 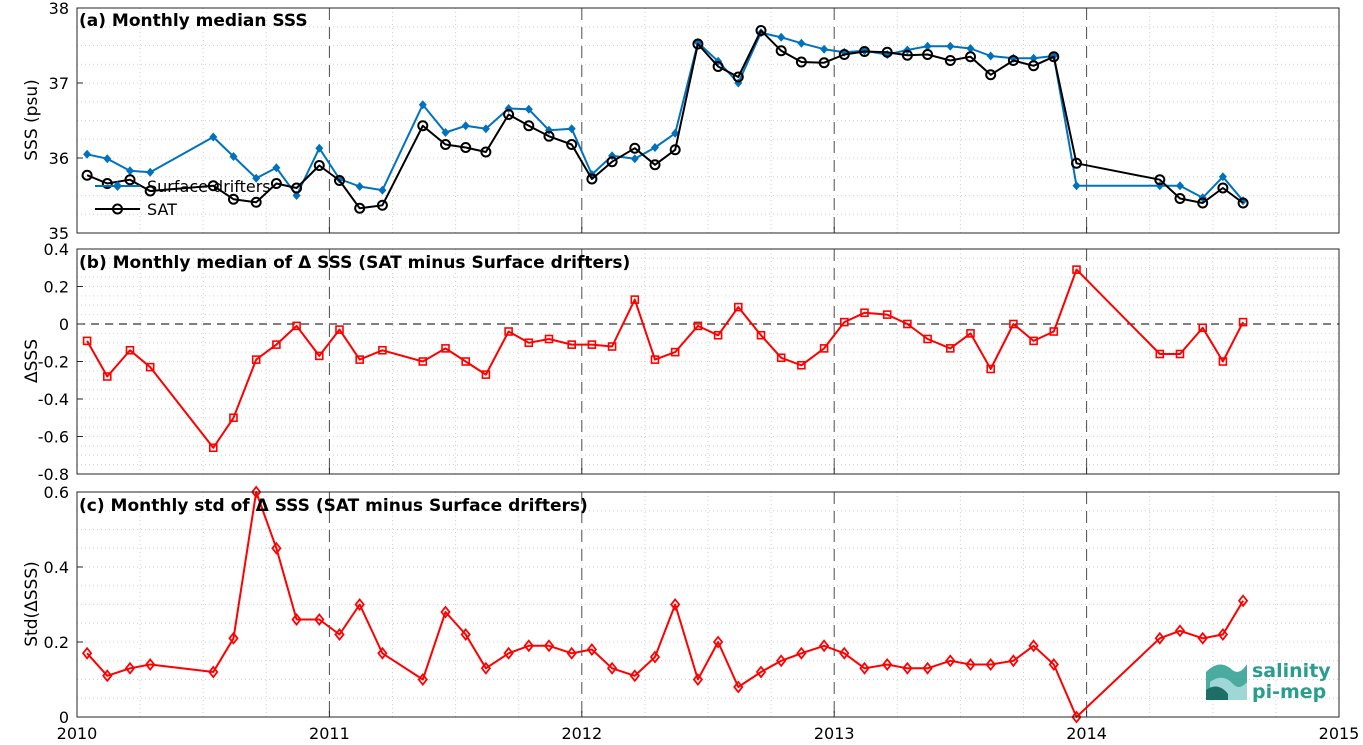 What do you see at coordinates (59, 158) in the screenshot?
I see `ytick-label: 36` at bounding box center [59, 158].